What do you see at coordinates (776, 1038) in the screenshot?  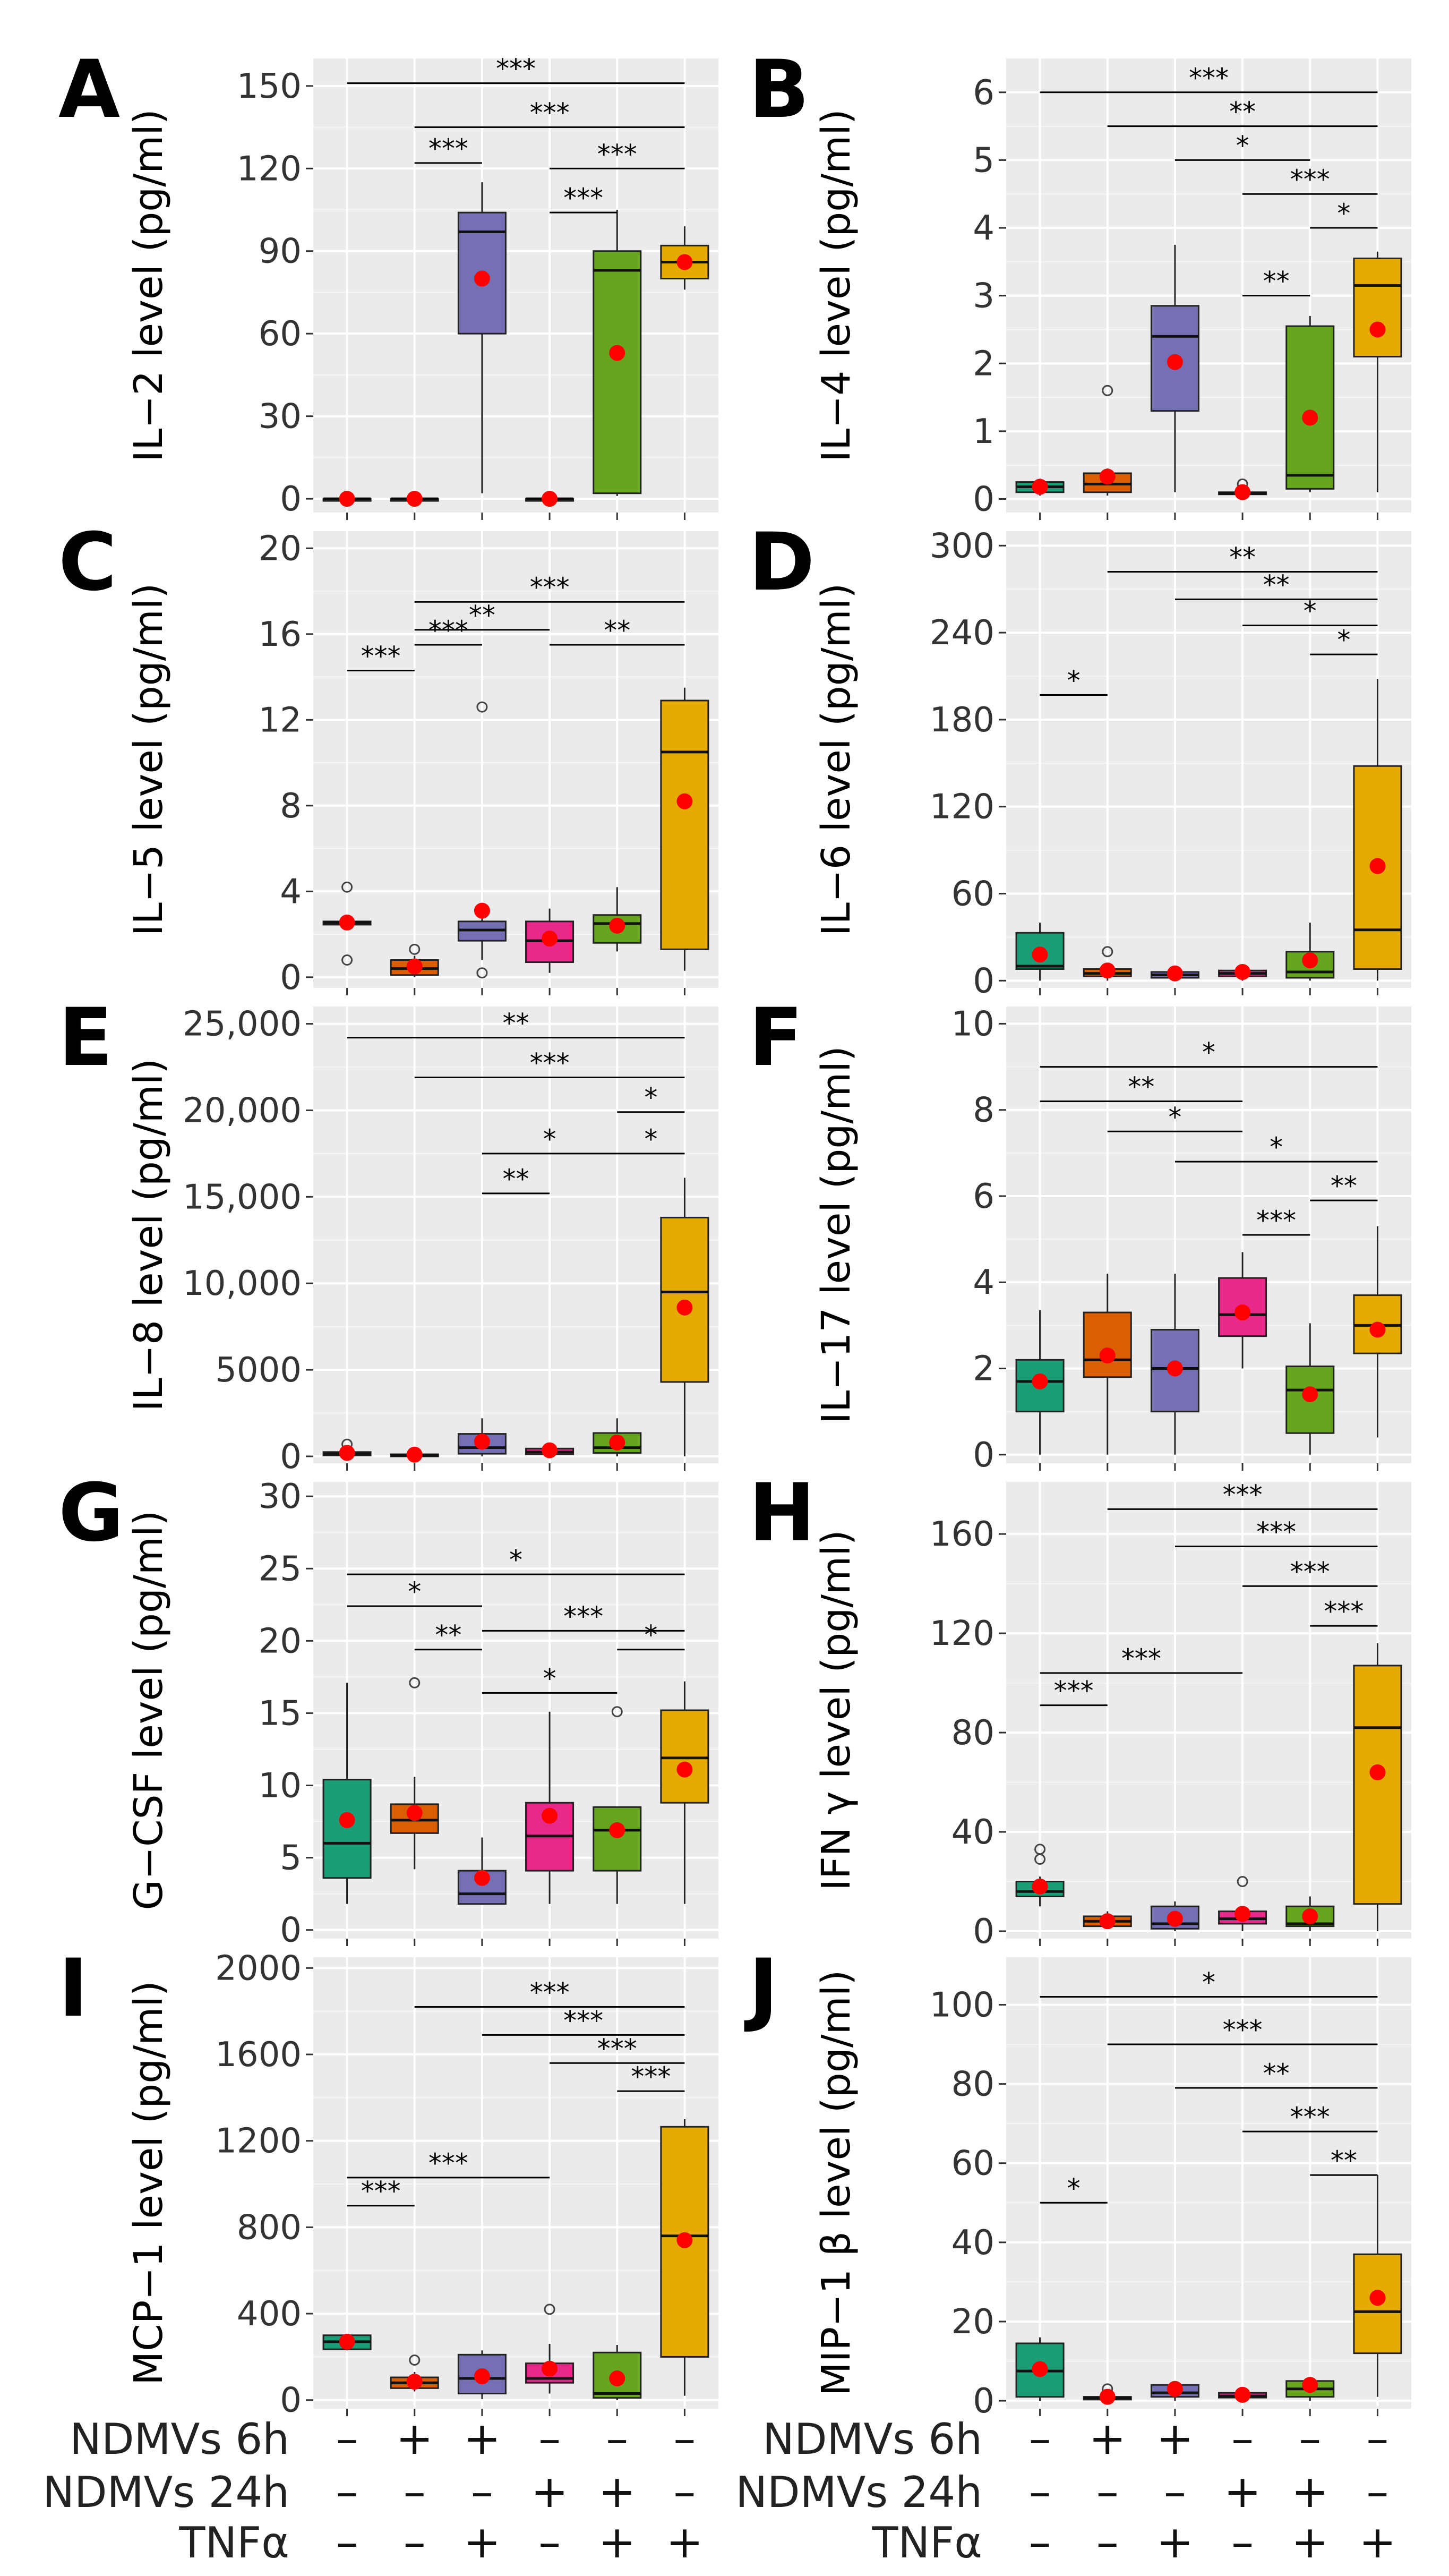 I see `panel-f-letter: F` at bounding box center [776, 1038].